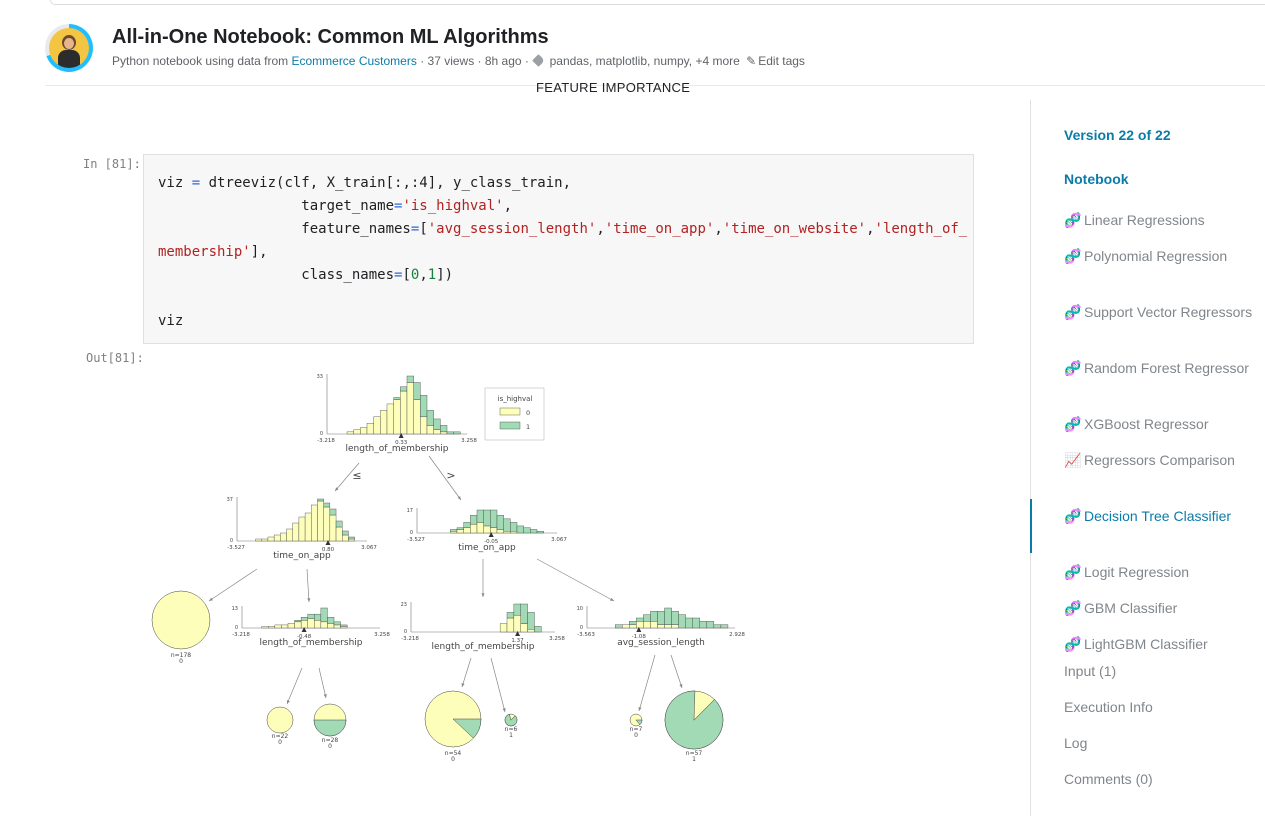  I want to click on legend-swatch-class1, so click(510, 425).